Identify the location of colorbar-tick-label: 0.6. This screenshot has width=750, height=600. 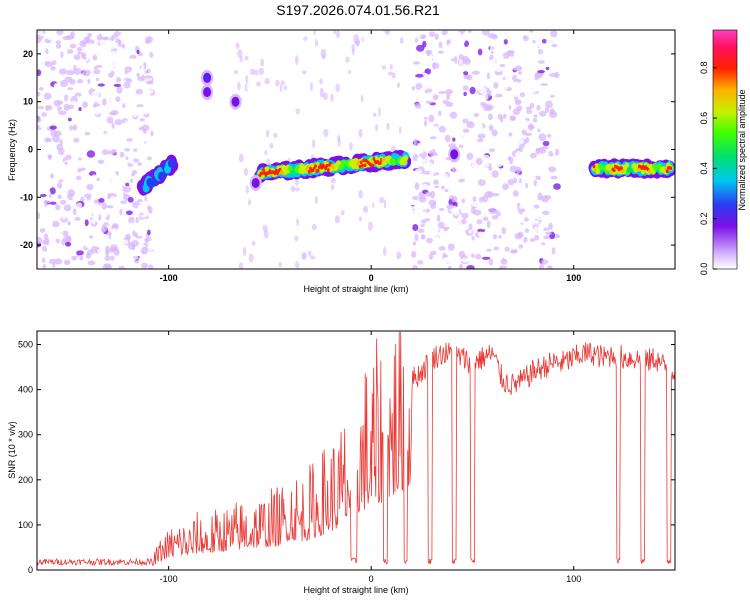
(704, 118).